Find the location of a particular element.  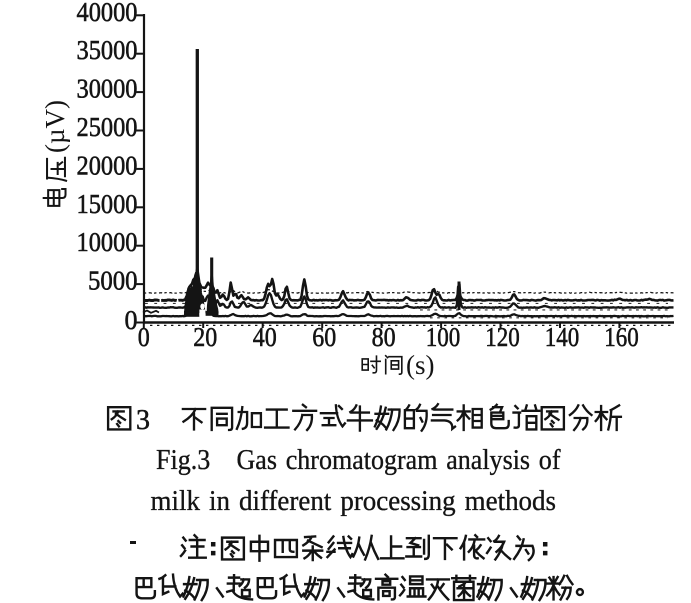

svg-text: 30000 is located at coordinates (107, 88).